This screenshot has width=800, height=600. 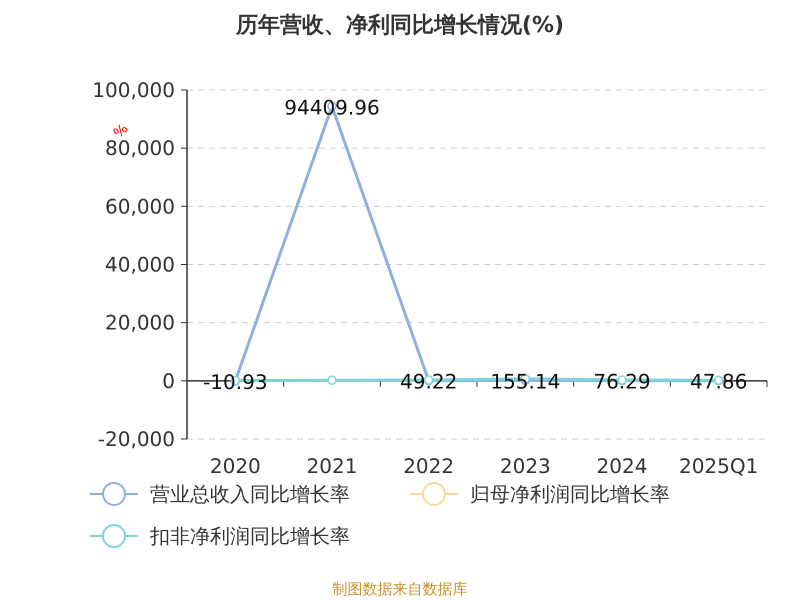 What do you see at coordinates (399, 25) in the screenshot?
I see `chart-title: 历年营收、净利同比增长情况(%)` at bounding box center [399, 25].